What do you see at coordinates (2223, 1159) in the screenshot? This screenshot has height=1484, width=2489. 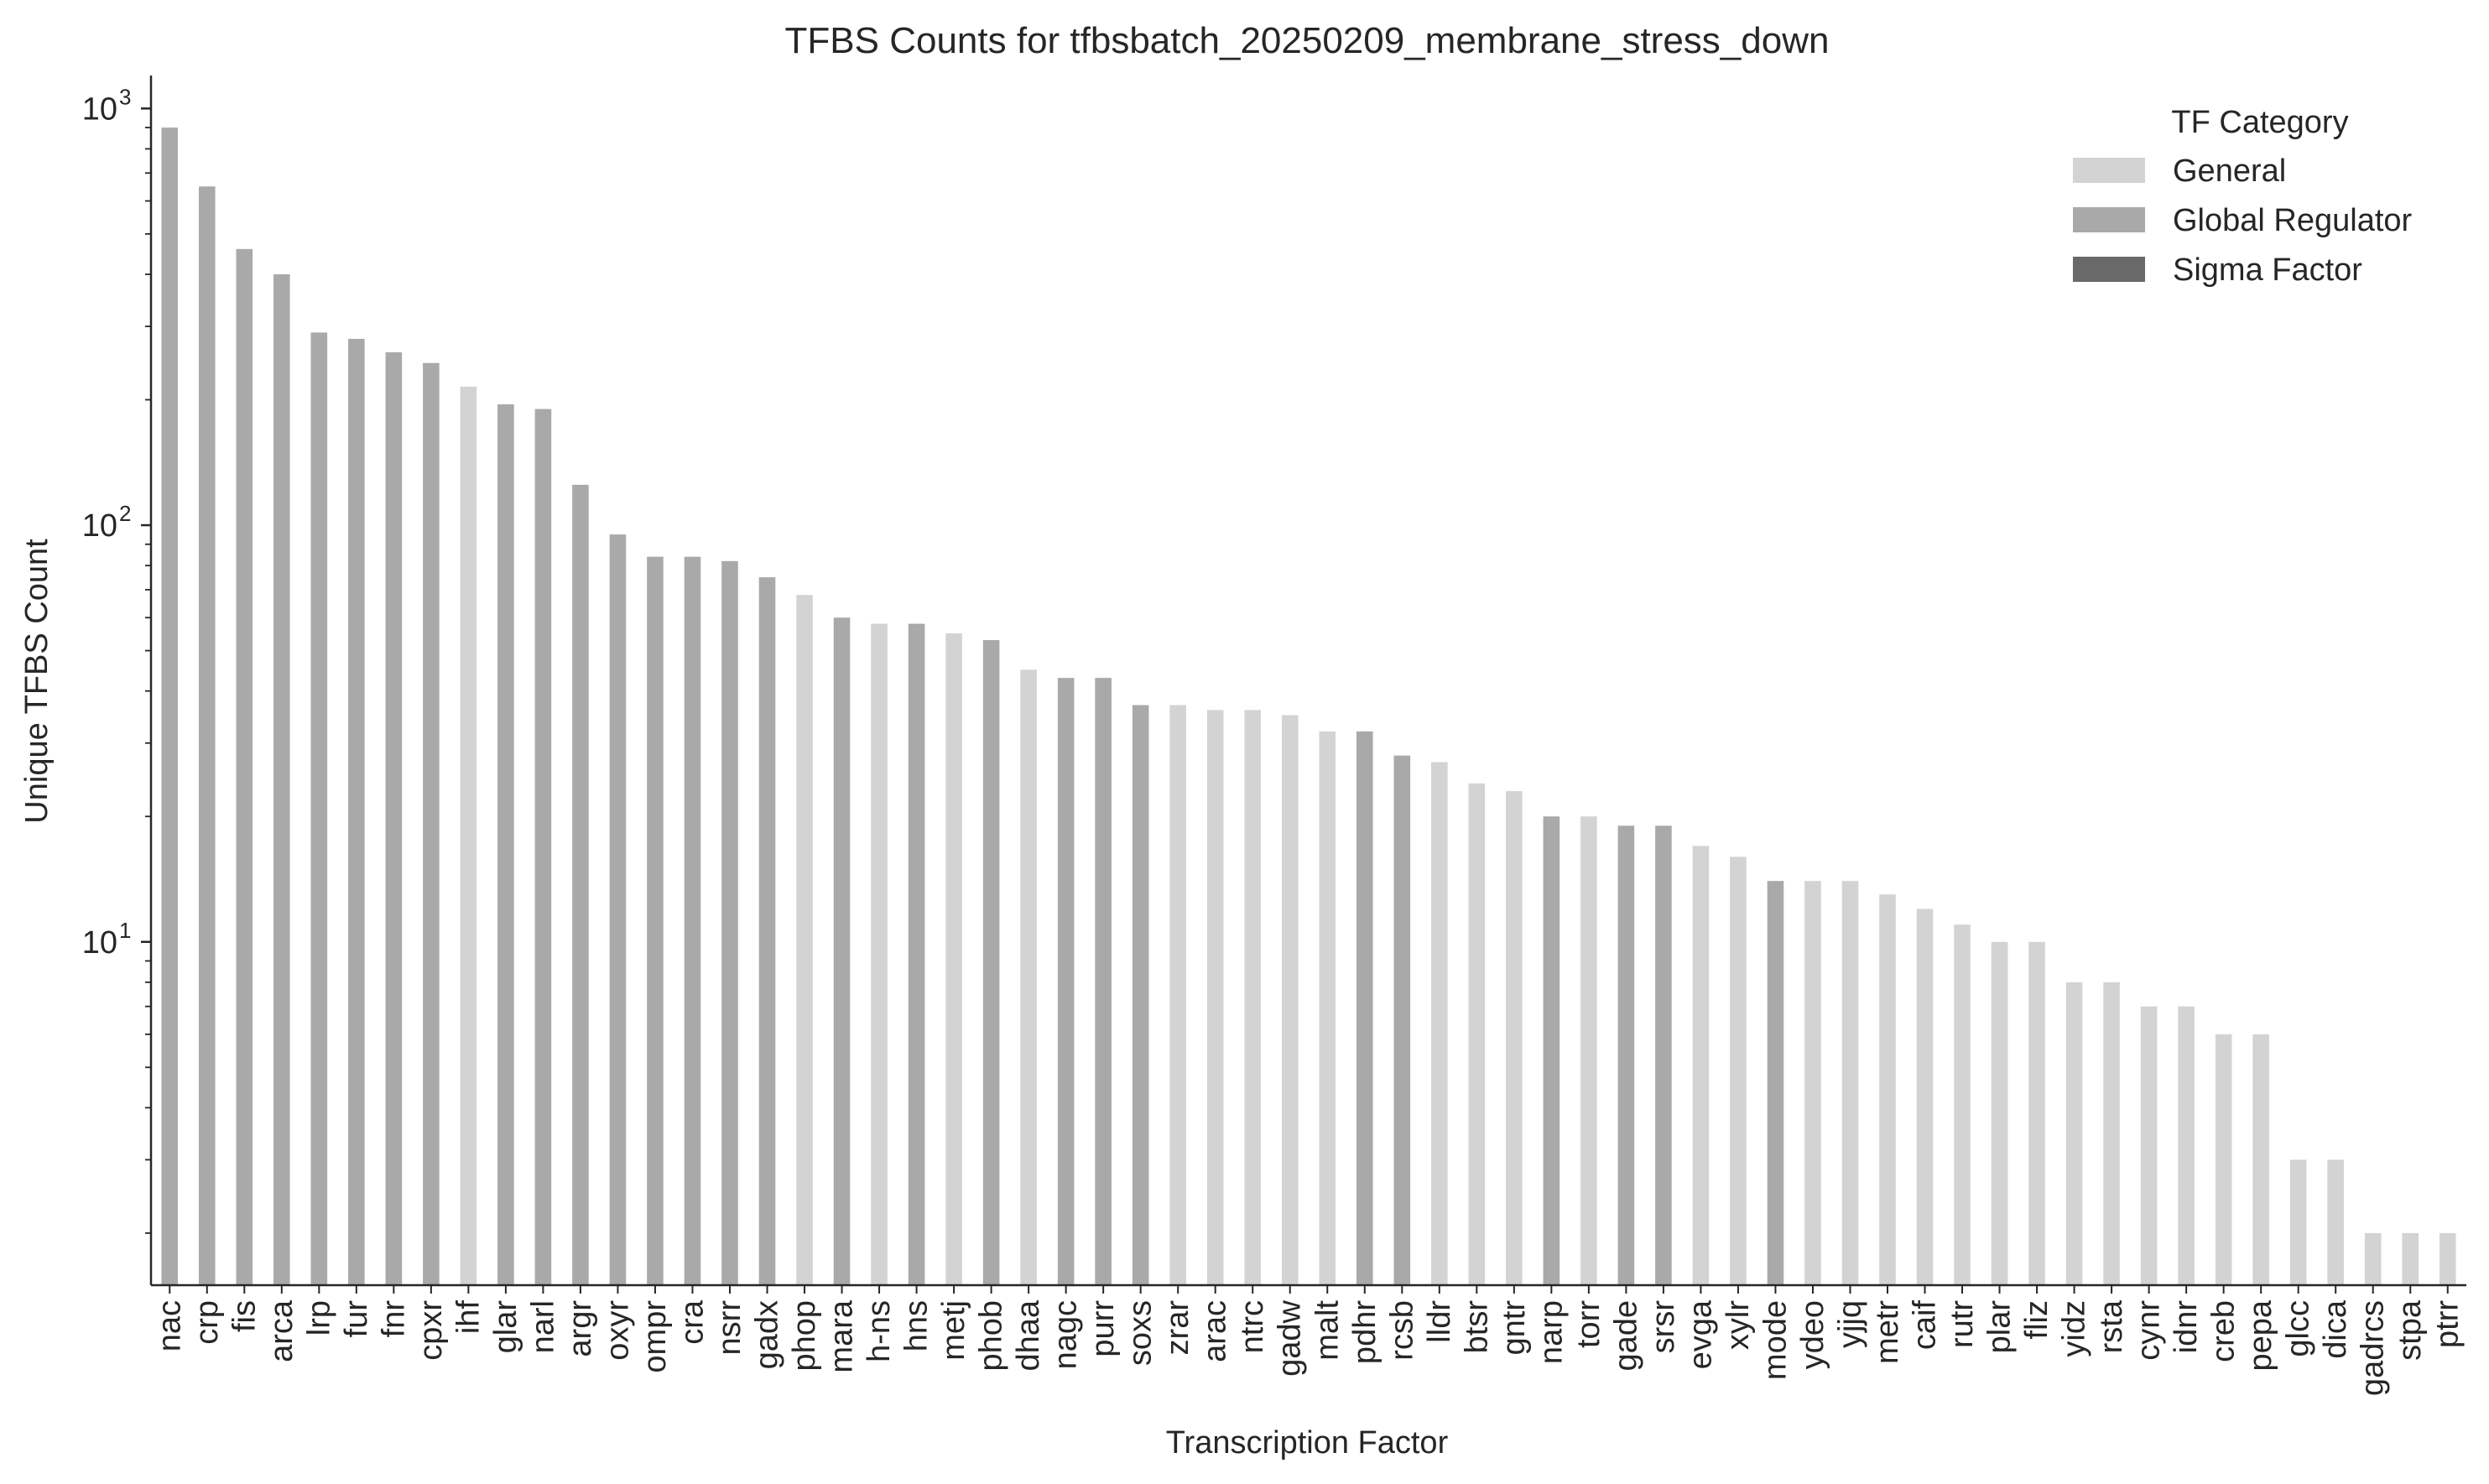 I see `bar-creb` at bounding box center [2223, 1159].